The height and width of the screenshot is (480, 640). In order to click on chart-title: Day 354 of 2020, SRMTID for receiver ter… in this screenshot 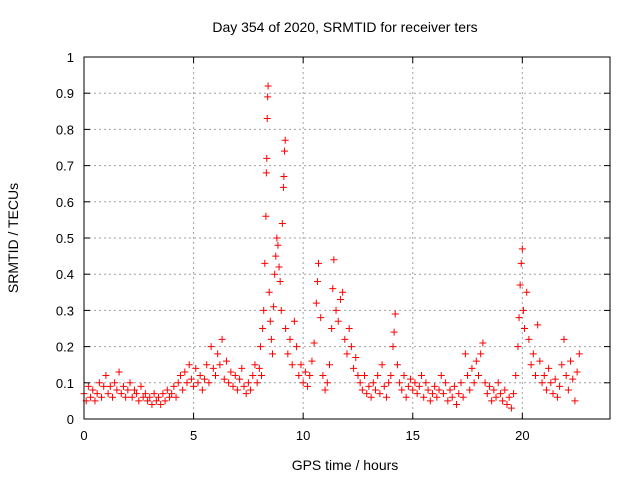, I will do `click(344, 27)`.